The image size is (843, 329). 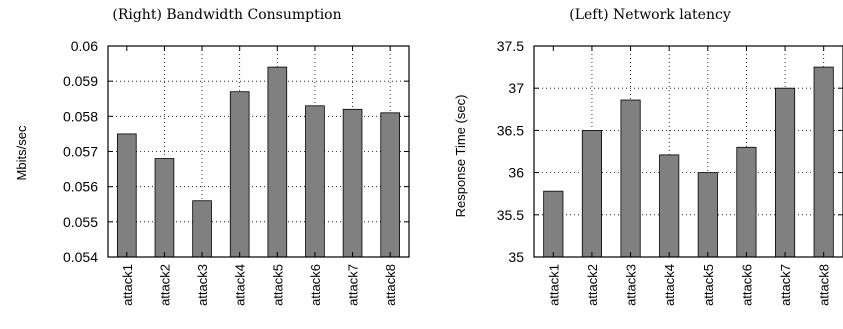 What do you see at coordinates (202, 285) in the screenshot?
I see `bandwidth-x-tick-label: attack3` at bounding box center [202, 285].